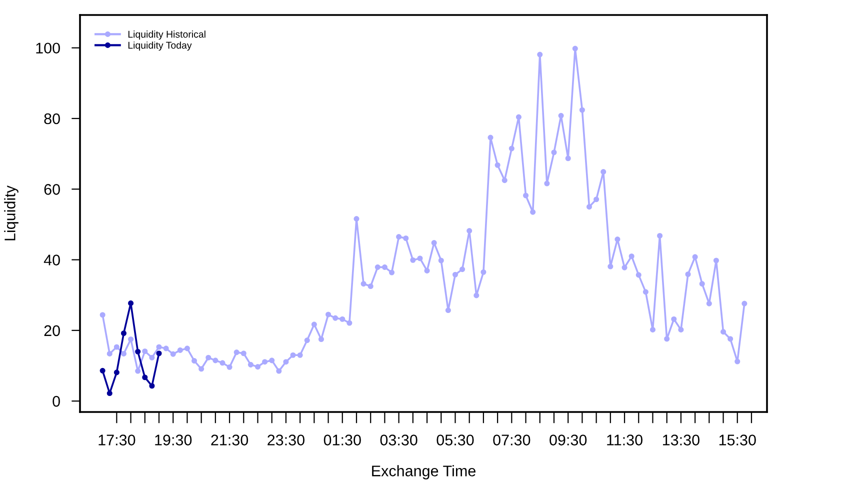 This screenshot has width=850, height=500. I want to click on y-tick-label: 0, so click(56, 401).